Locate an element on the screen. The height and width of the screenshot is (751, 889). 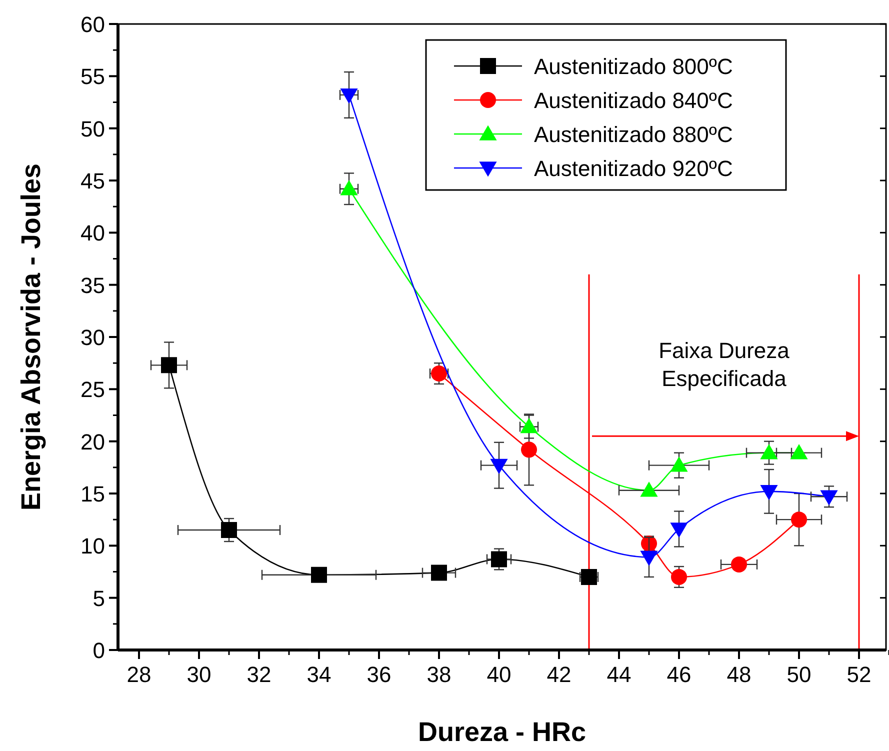
x-tick-label: 44 is located at coordinates (619, 674).